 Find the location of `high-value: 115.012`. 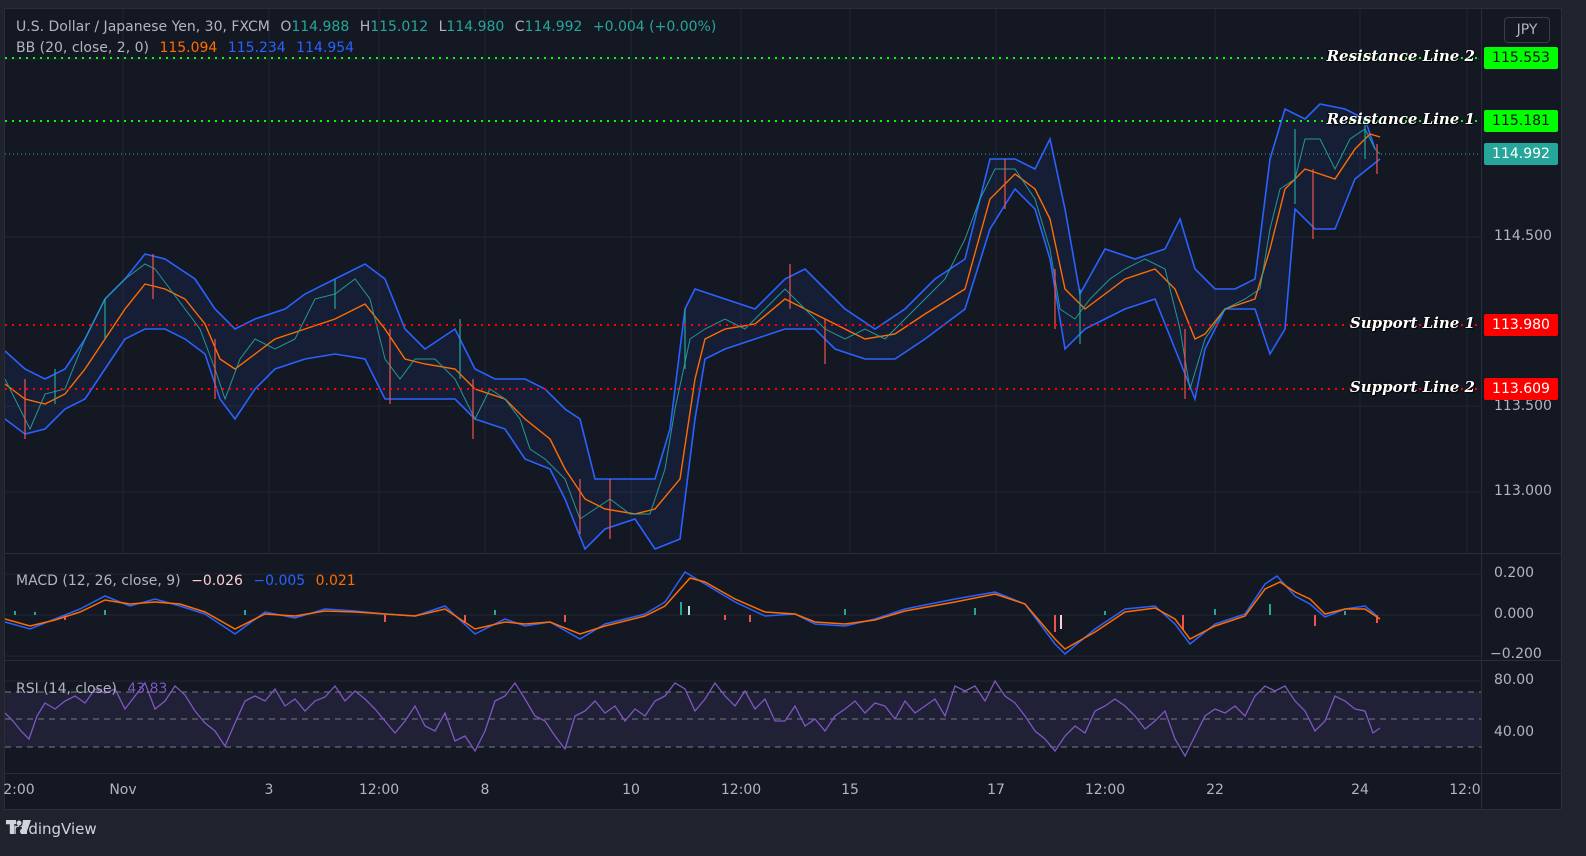

high-value: 115.012 is located at coordinates (399, 27).